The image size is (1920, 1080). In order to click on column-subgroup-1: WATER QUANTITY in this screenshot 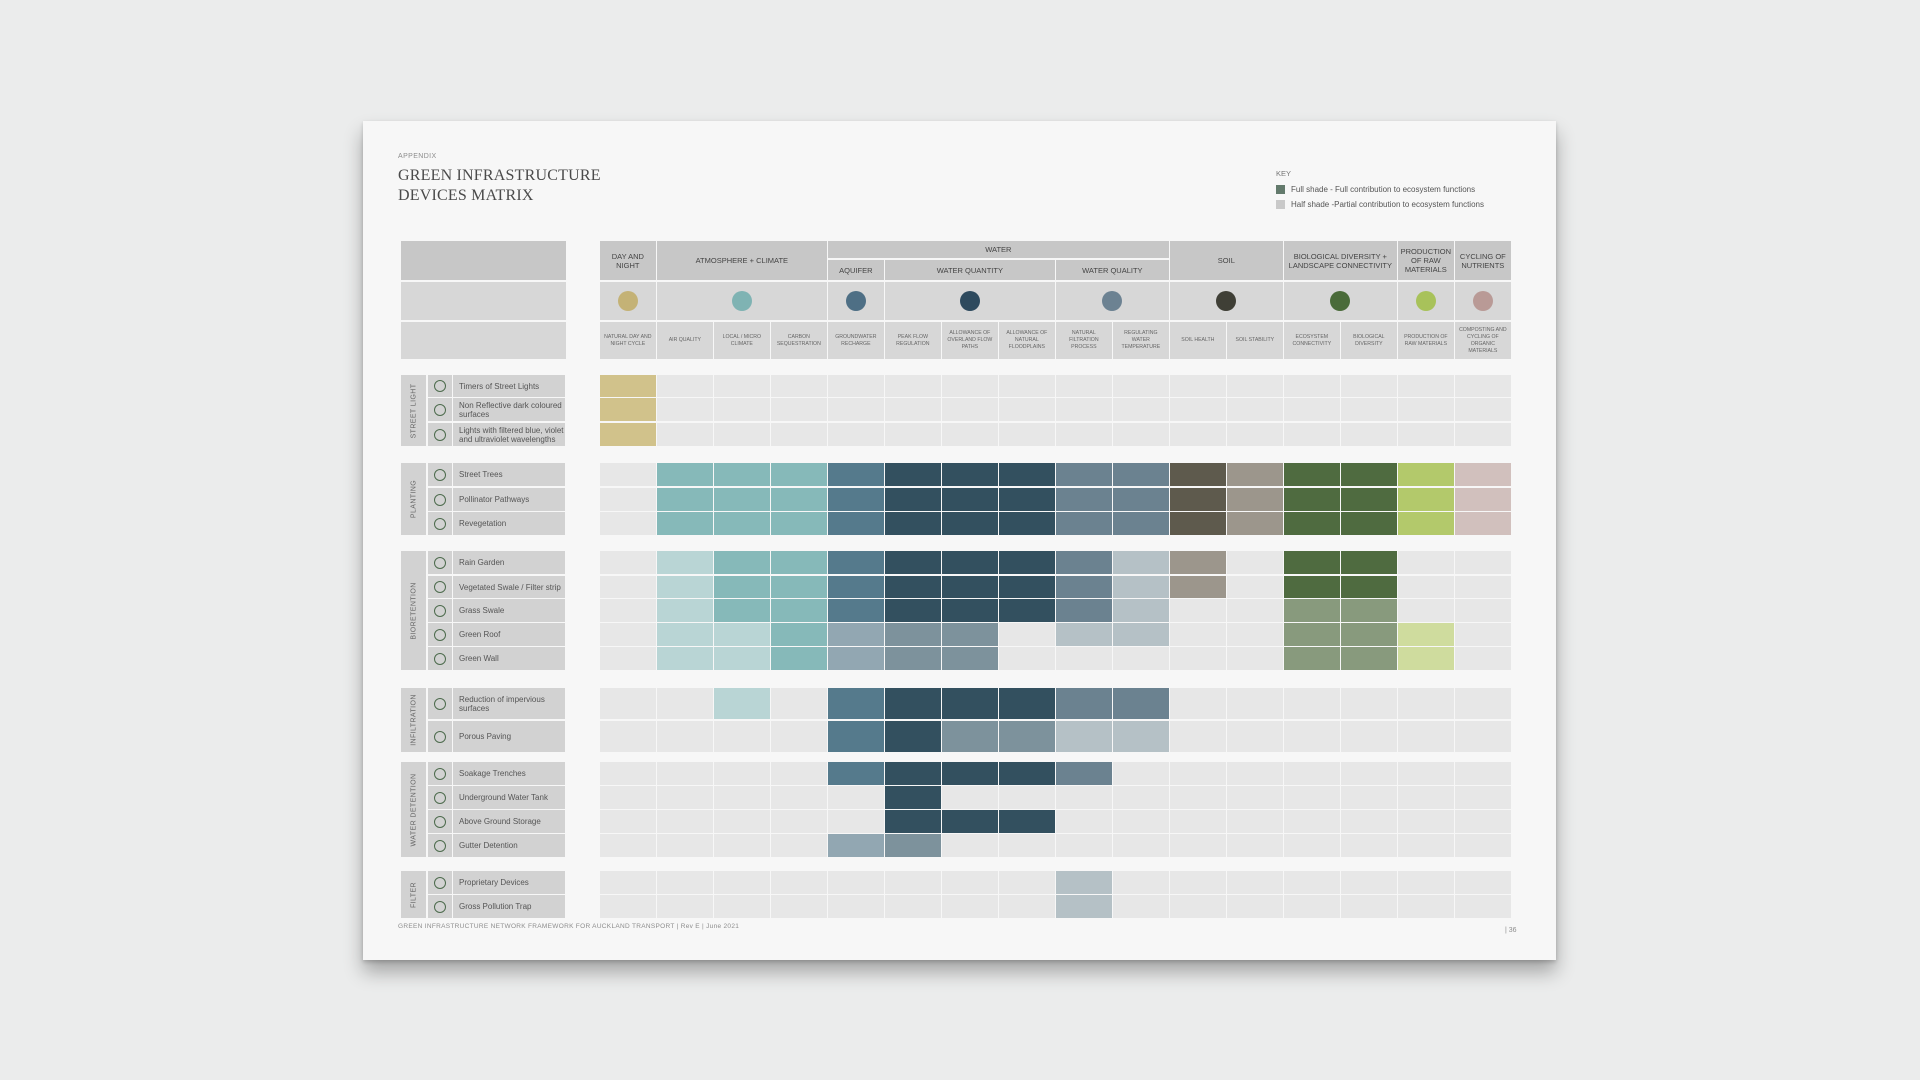, I will do `click(970, 270)`.